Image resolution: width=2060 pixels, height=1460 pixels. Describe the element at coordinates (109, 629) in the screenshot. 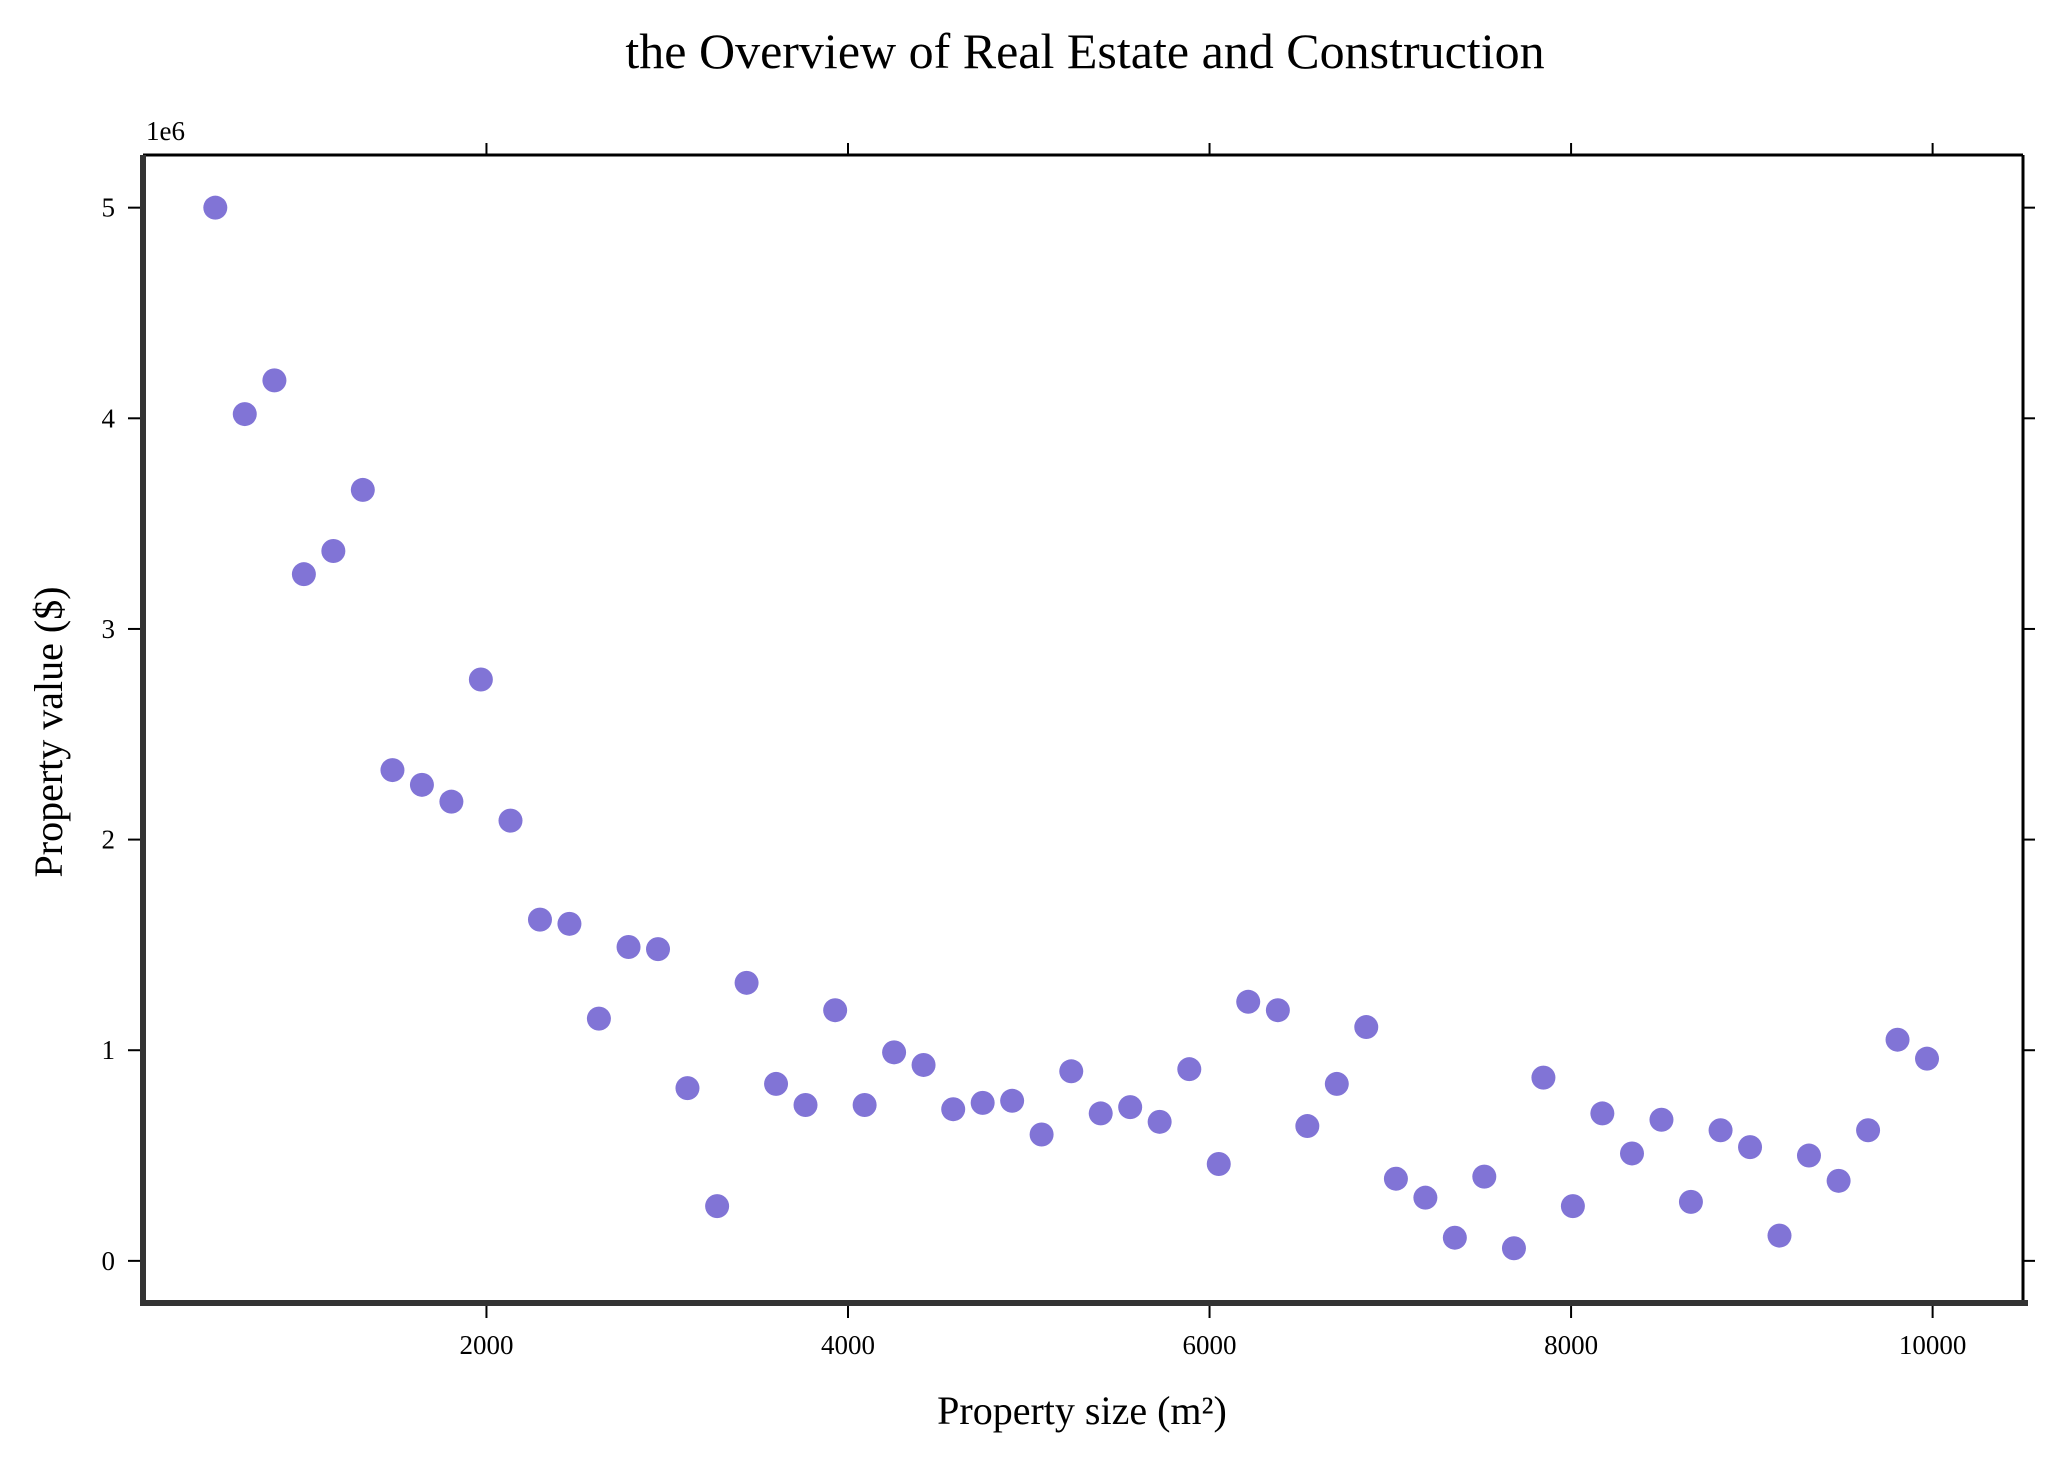

I see `y-tick-label: 3` at that location.